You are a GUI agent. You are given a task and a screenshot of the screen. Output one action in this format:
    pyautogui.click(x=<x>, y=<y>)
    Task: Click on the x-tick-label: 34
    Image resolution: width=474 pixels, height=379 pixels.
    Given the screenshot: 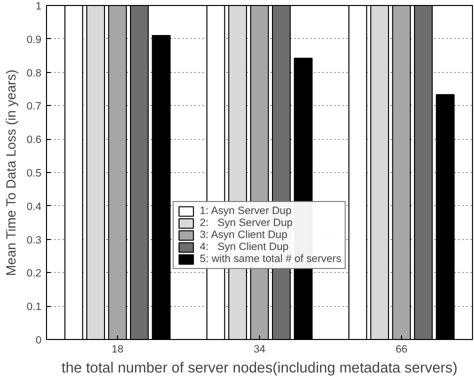 What is the action you would take?
    pyautogui.click(x=260, y=350)
    